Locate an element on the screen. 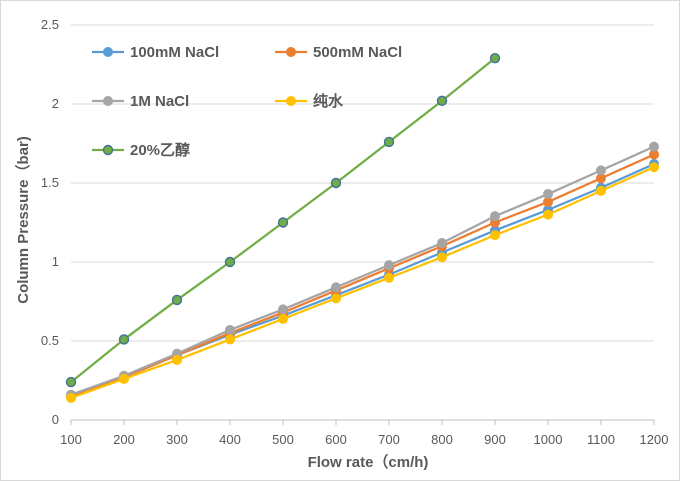  legend-item: 1M NaCl is located at coordinates (140, 101).